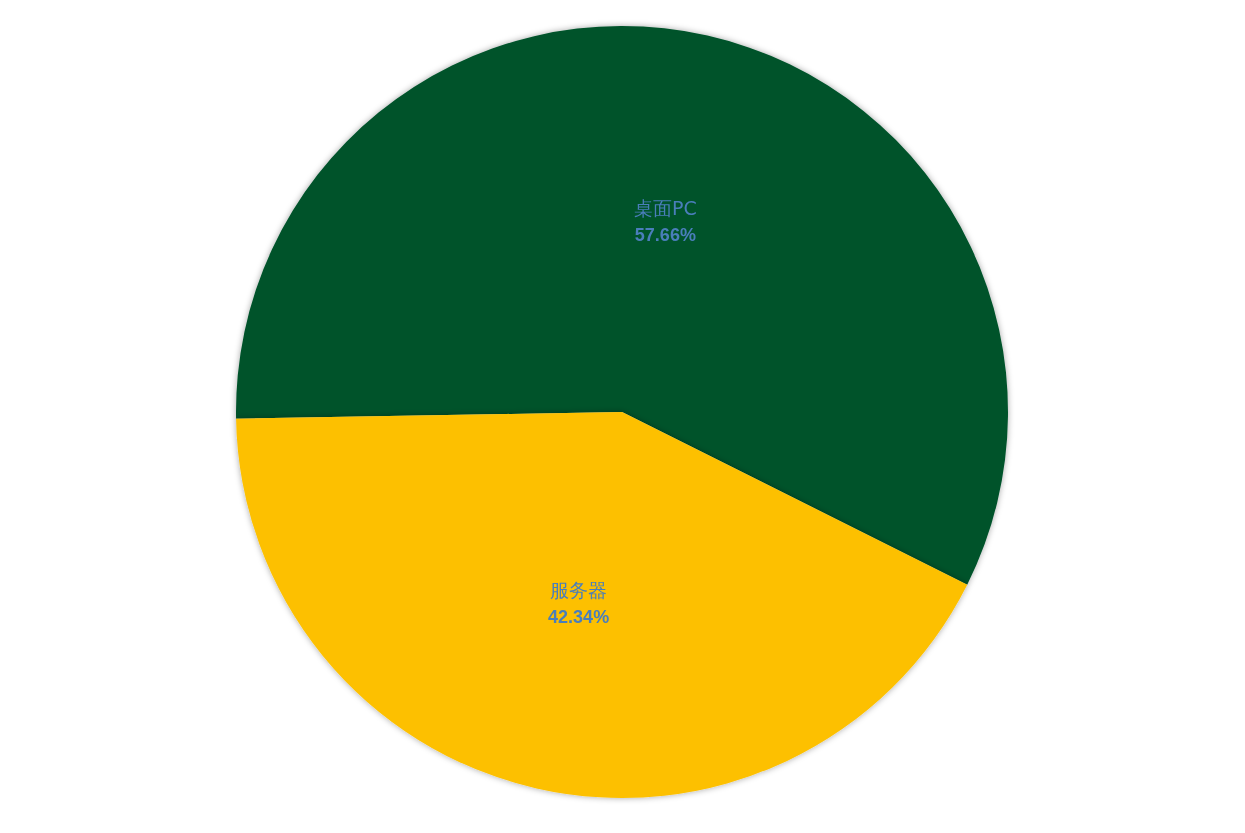  What do you see at coordinates (665, 207) in the screenshot?
I see `slice-label: 桌面PC` at bounding box center [665, 207].